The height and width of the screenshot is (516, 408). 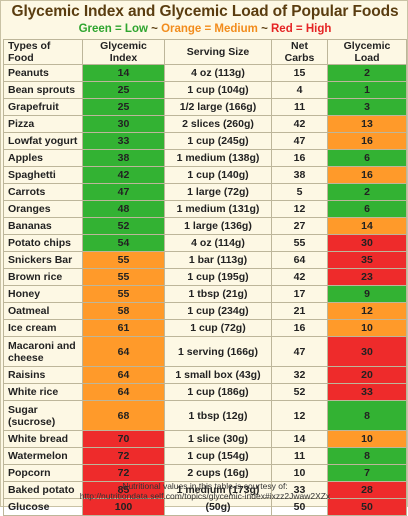 I want to click on glycemic-load-cell: 35, so click(x=367, y=260).